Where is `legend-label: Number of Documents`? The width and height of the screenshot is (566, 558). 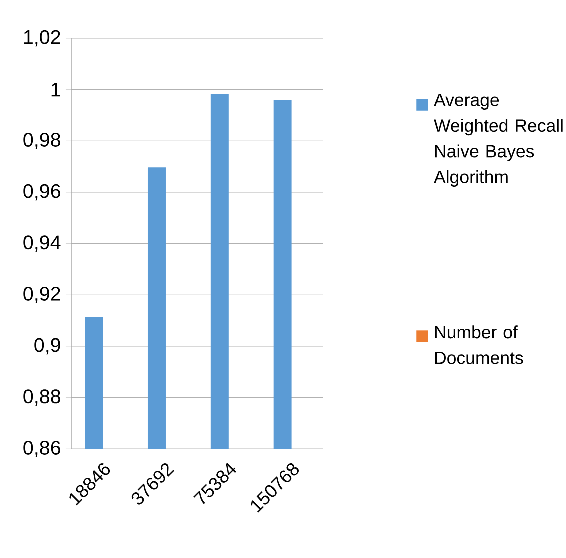 legend-label: Number of Documents is located at coordinates (479, 345).